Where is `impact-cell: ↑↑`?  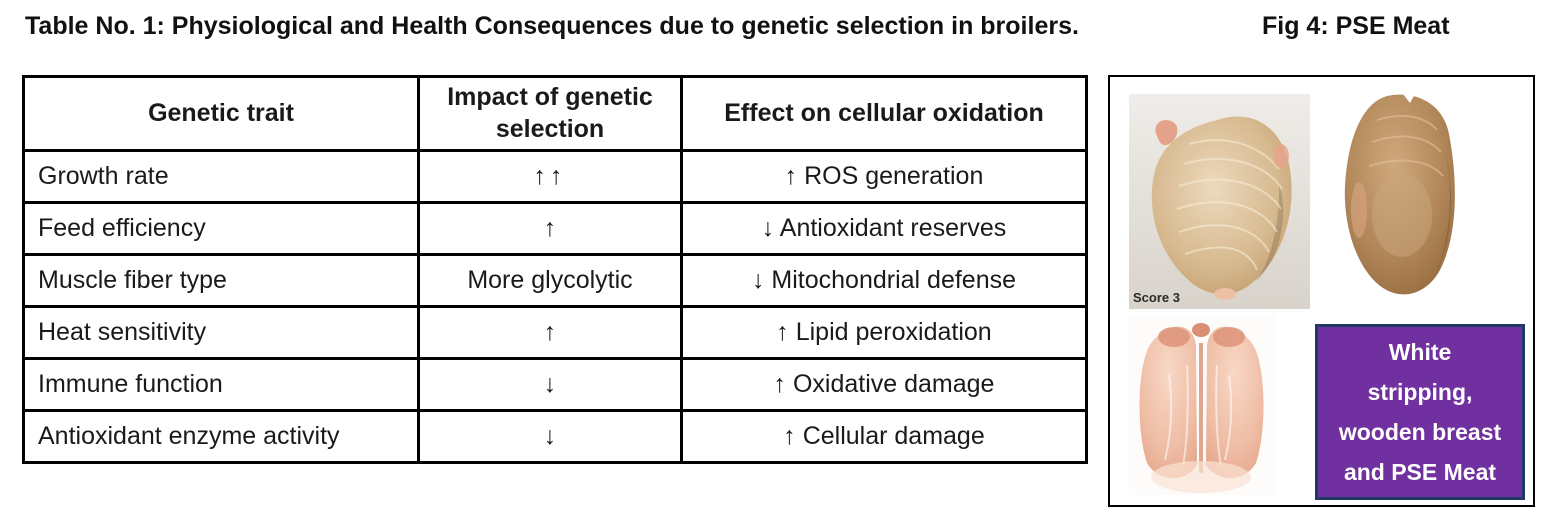
impact-cell: ↑↑ is located at coordinates (550, 176).